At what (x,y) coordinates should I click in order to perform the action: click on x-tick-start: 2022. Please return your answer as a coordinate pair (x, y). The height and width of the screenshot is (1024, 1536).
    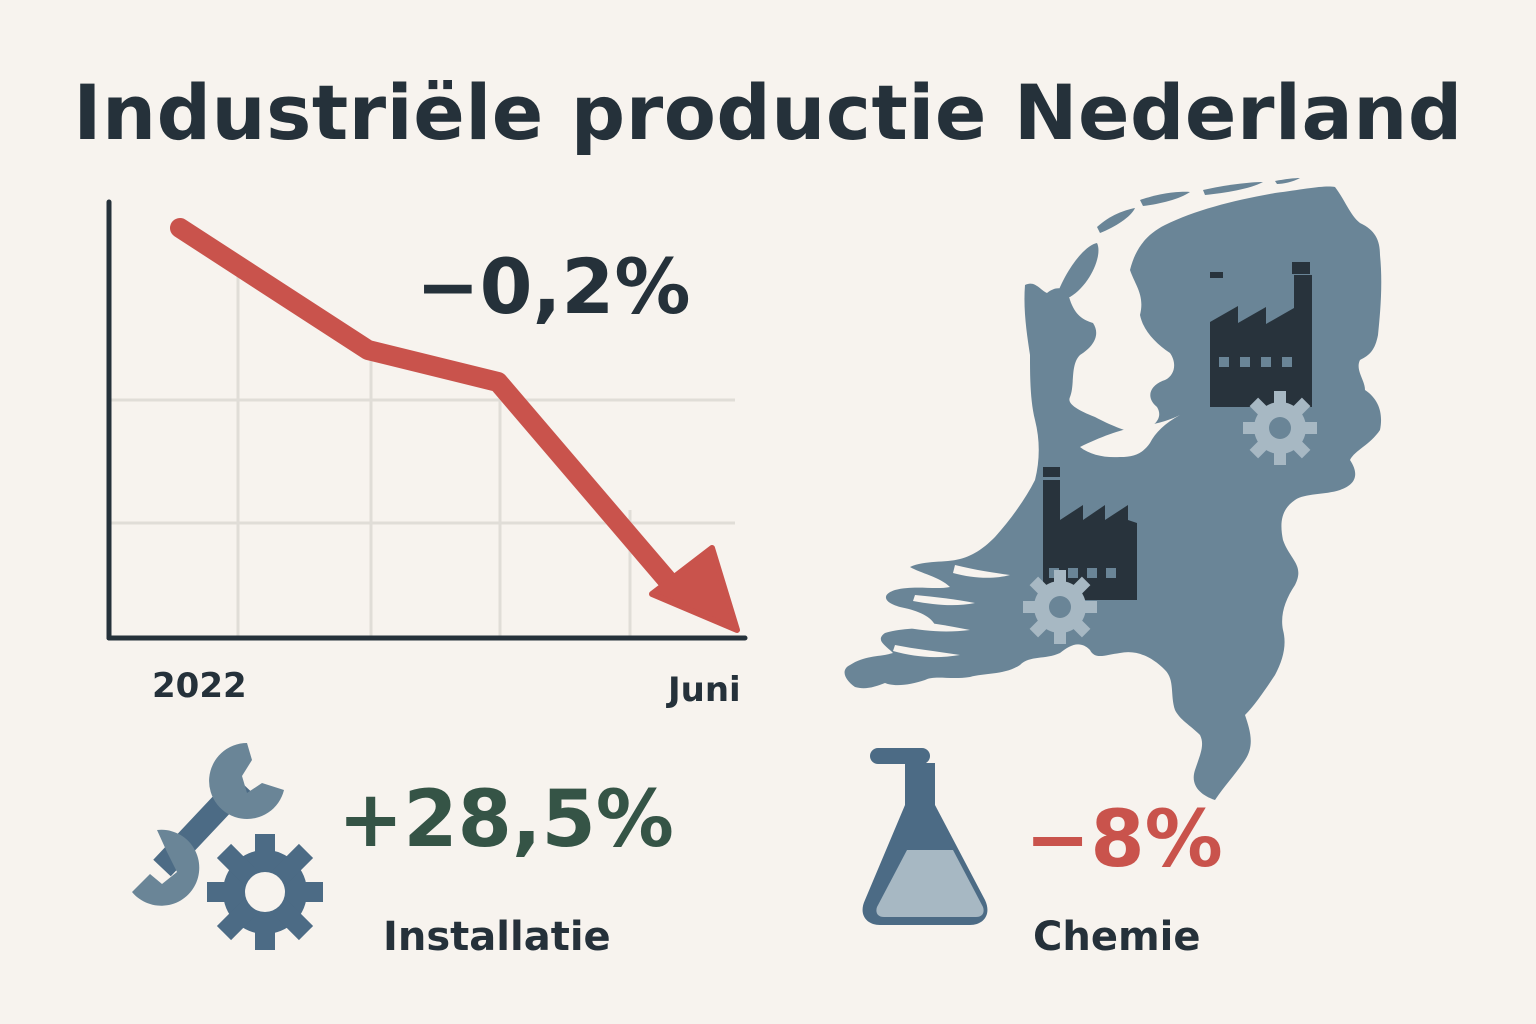
    Looking at the image, I should click on (199, 686).